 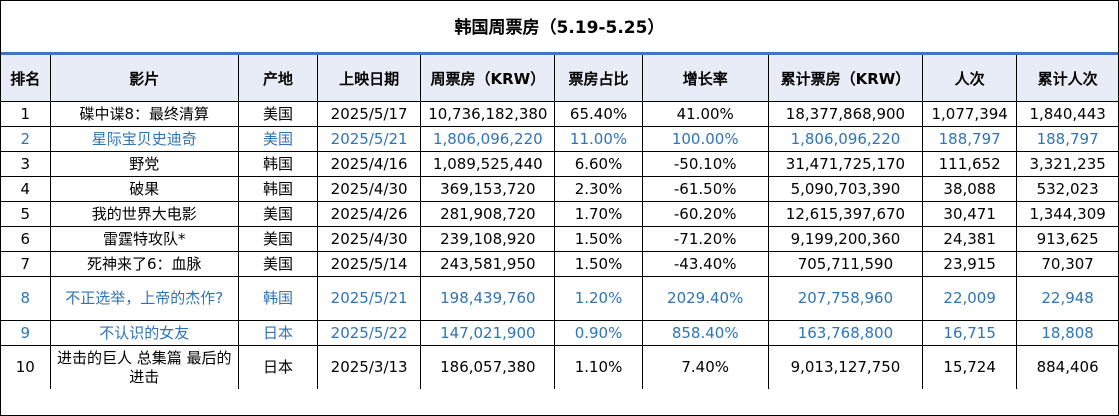 What do you see at coordinates (845, 164) in the screenshot?
I see `cell-total-gross: 31,471,725,170` at bounding box center [845, 164].